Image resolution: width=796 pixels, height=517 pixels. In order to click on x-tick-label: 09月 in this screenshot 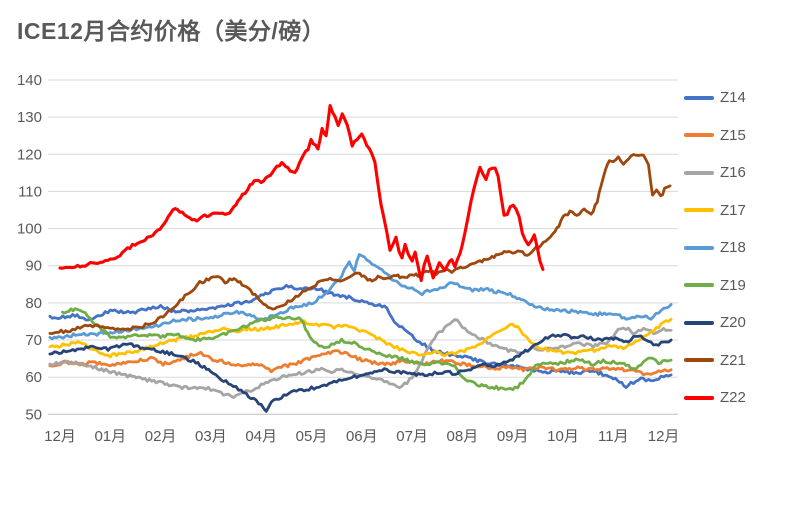, I will do `click(513, 436)`.